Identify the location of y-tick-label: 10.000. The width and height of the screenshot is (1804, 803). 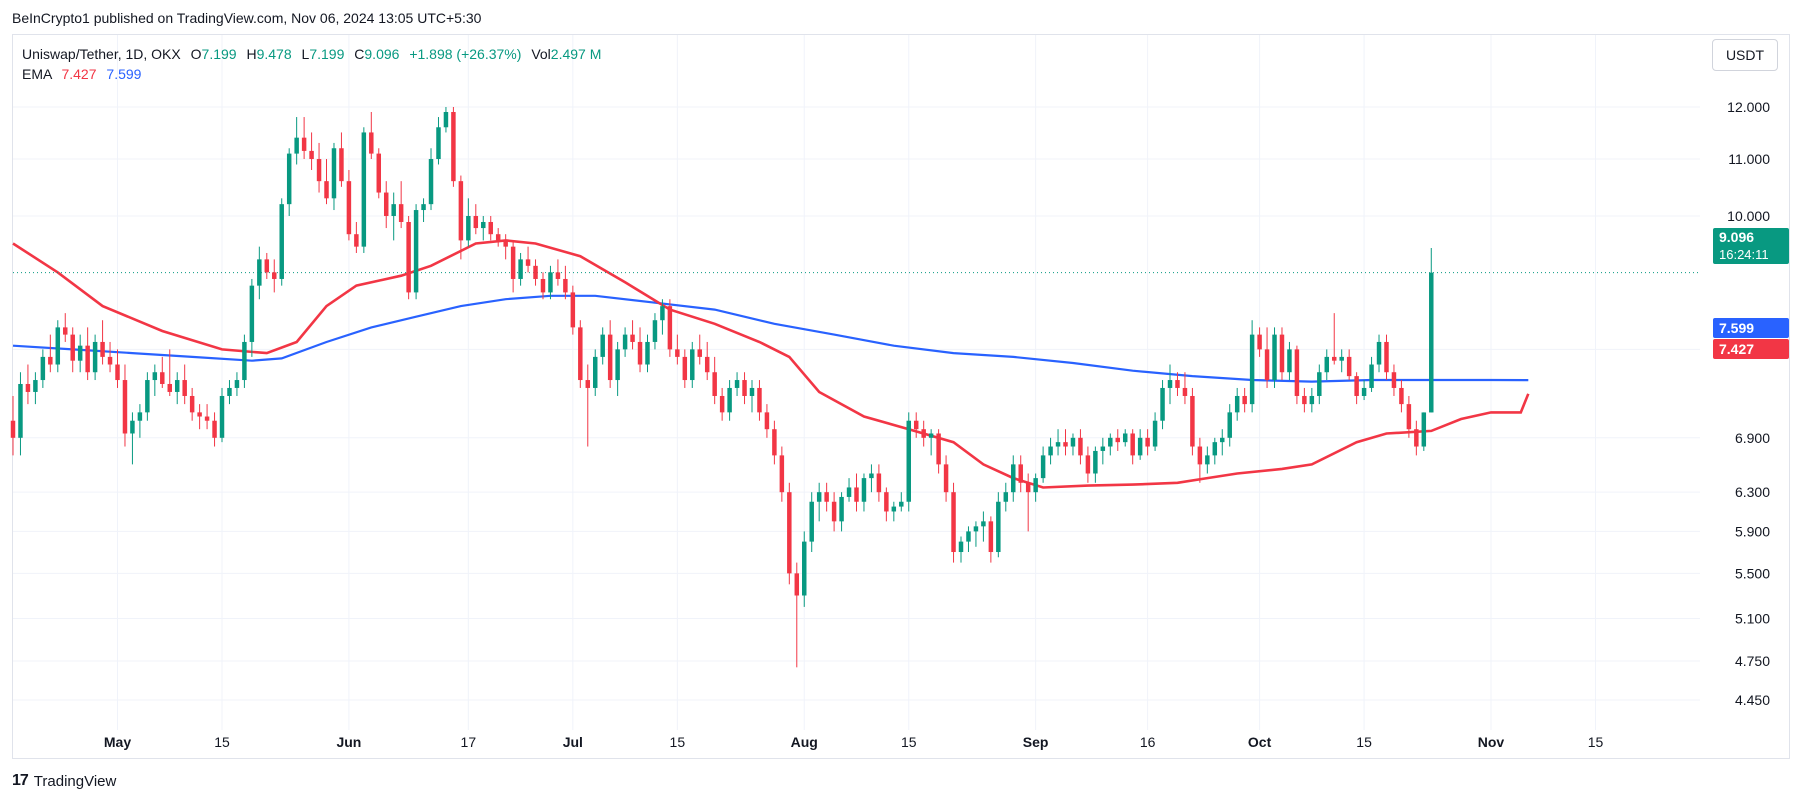
(1748, 216).